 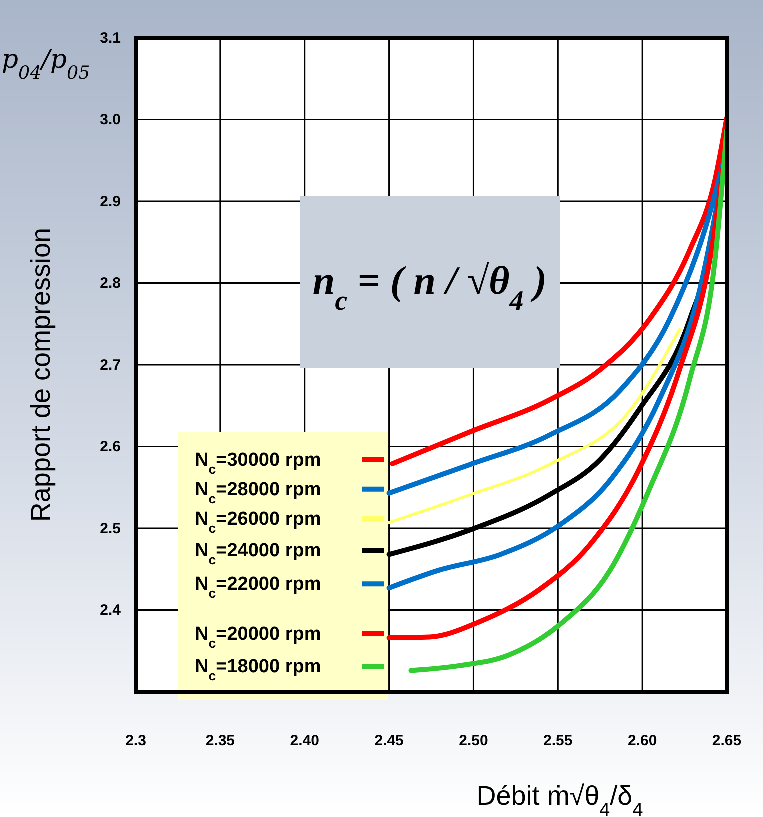 I want to click on legend-label: N$_{c}$=30000 rpm, so click(x=258, y=463).